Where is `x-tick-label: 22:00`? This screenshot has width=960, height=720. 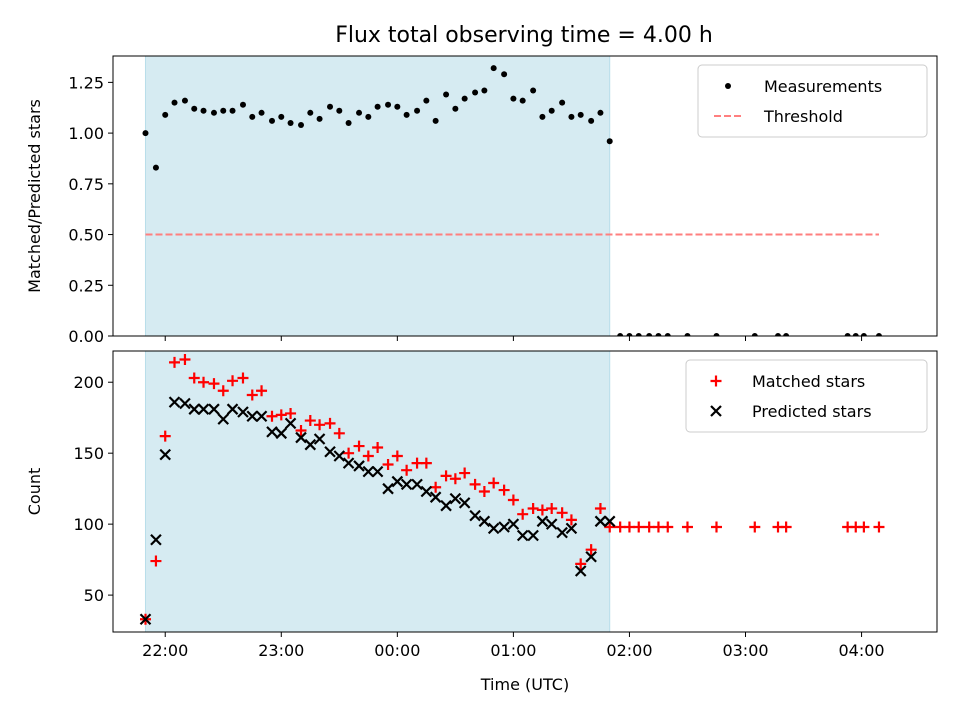
x-tick-label: 22:00 is located at coordinates (165, 650).